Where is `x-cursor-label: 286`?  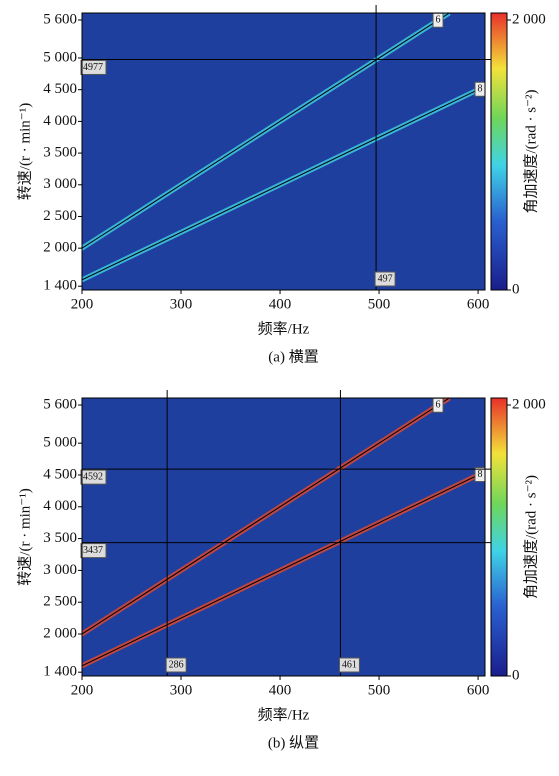 x-cursor-label: 286 is located at coordinates (176, 664).